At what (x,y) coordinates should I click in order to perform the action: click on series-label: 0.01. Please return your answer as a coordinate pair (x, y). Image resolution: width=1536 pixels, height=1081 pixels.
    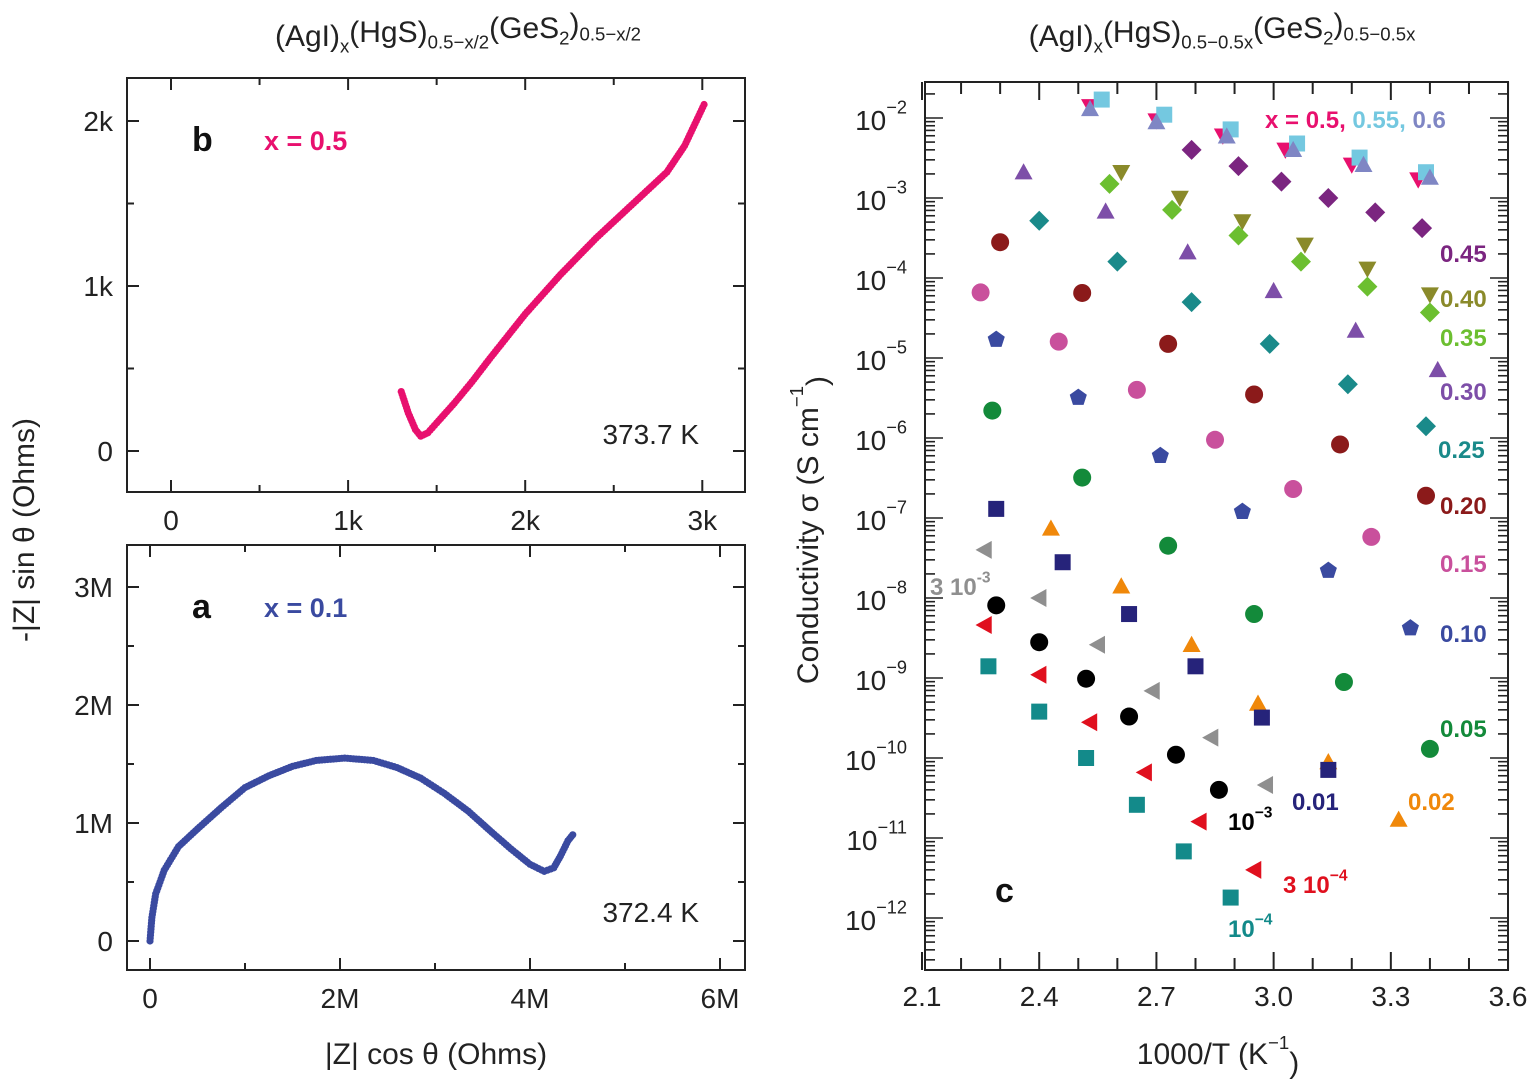
    Looking at the image, I should click on (1315, 802).